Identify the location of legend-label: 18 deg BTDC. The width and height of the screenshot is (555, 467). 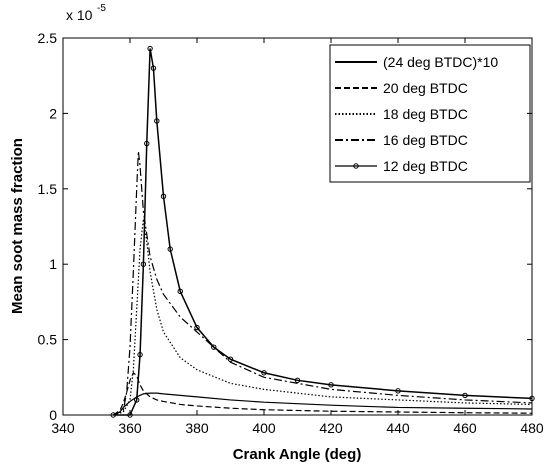
(425, 114).